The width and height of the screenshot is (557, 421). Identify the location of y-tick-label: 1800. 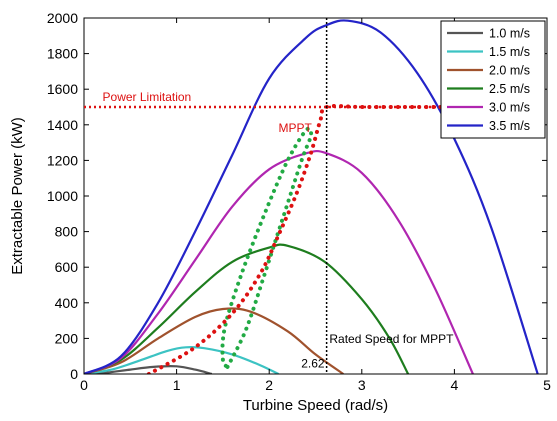
(62, 54).